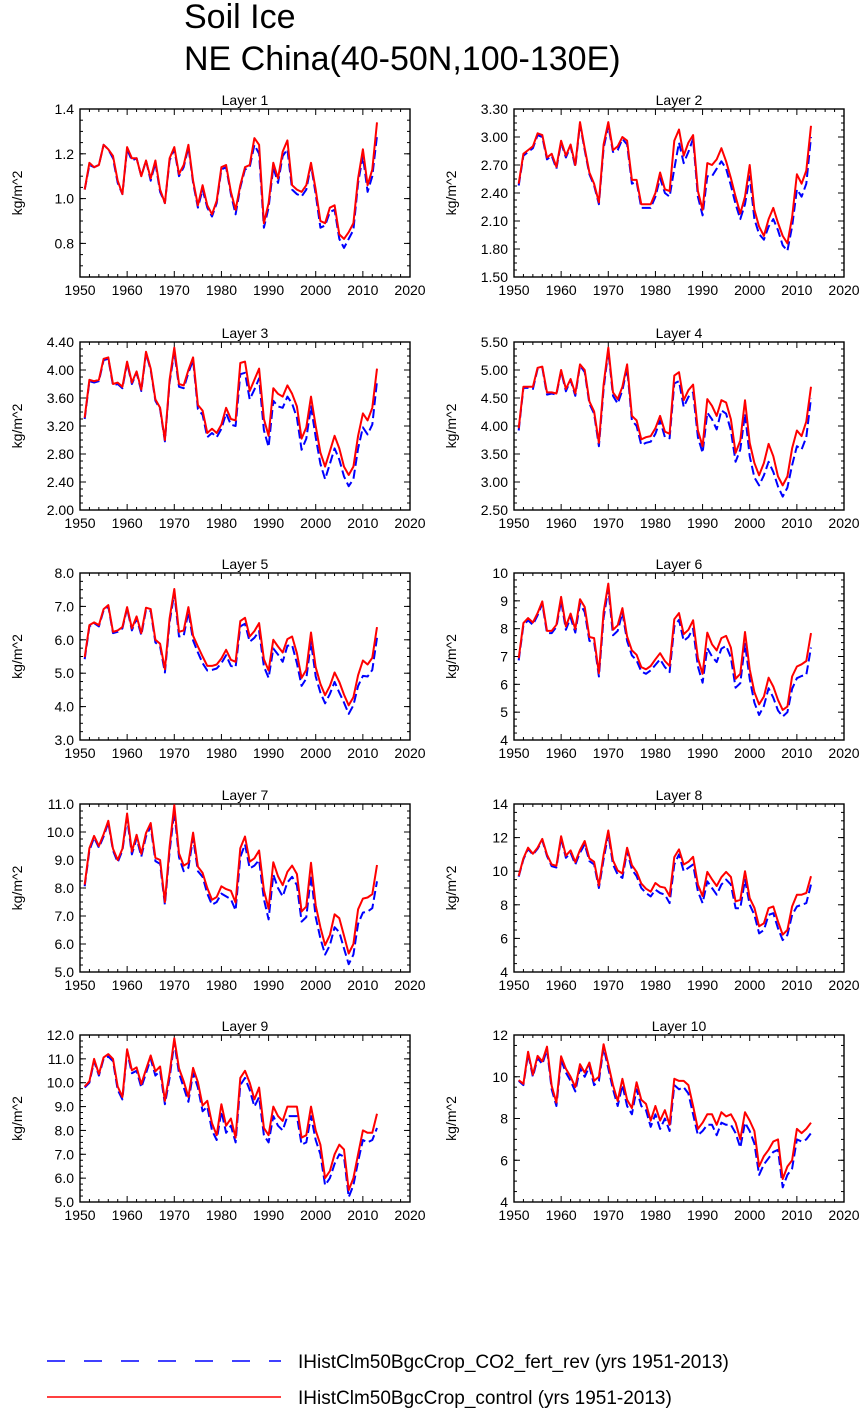  I want to click on y-tick-label: 1.4, so click(65, 109).